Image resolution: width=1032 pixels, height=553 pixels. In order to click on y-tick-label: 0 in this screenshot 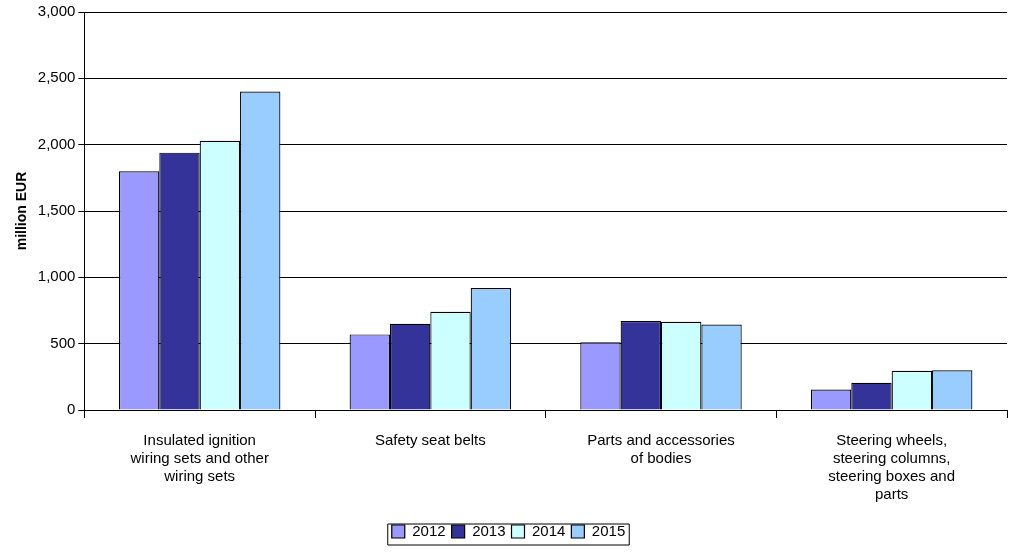, I will do `click(71, 409)`.